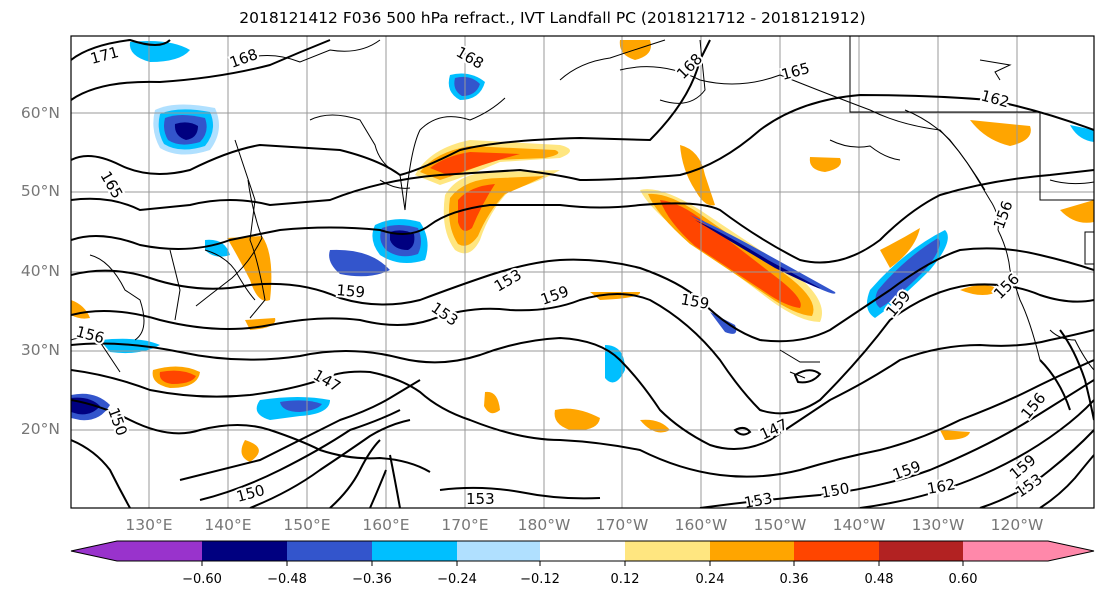  Describe the element at coordinates (938, 525) in the screenshot. I see `lon-label-130w: 130°W` at that location.